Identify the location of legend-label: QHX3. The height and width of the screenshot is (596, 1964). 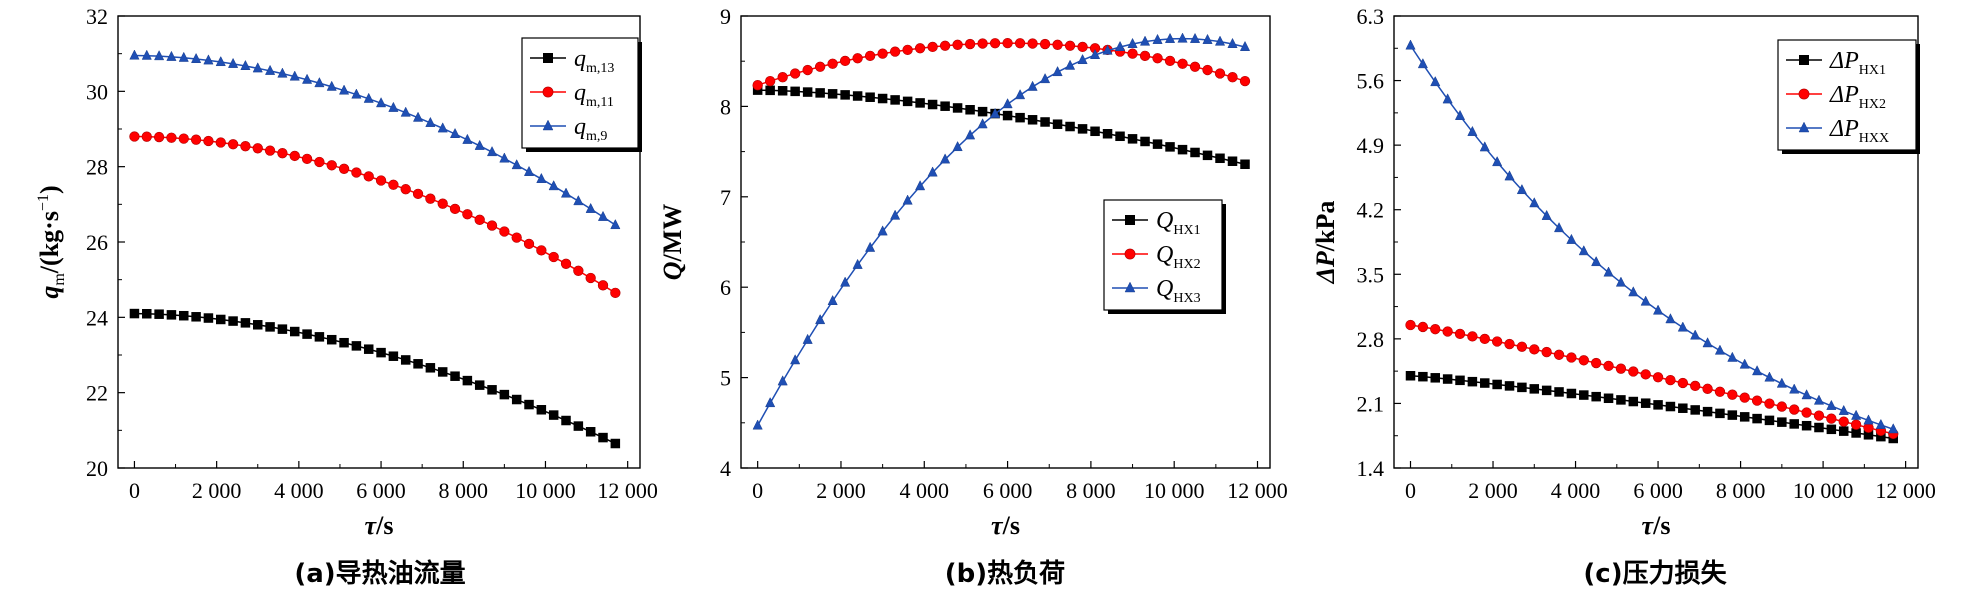
(1178, 291).